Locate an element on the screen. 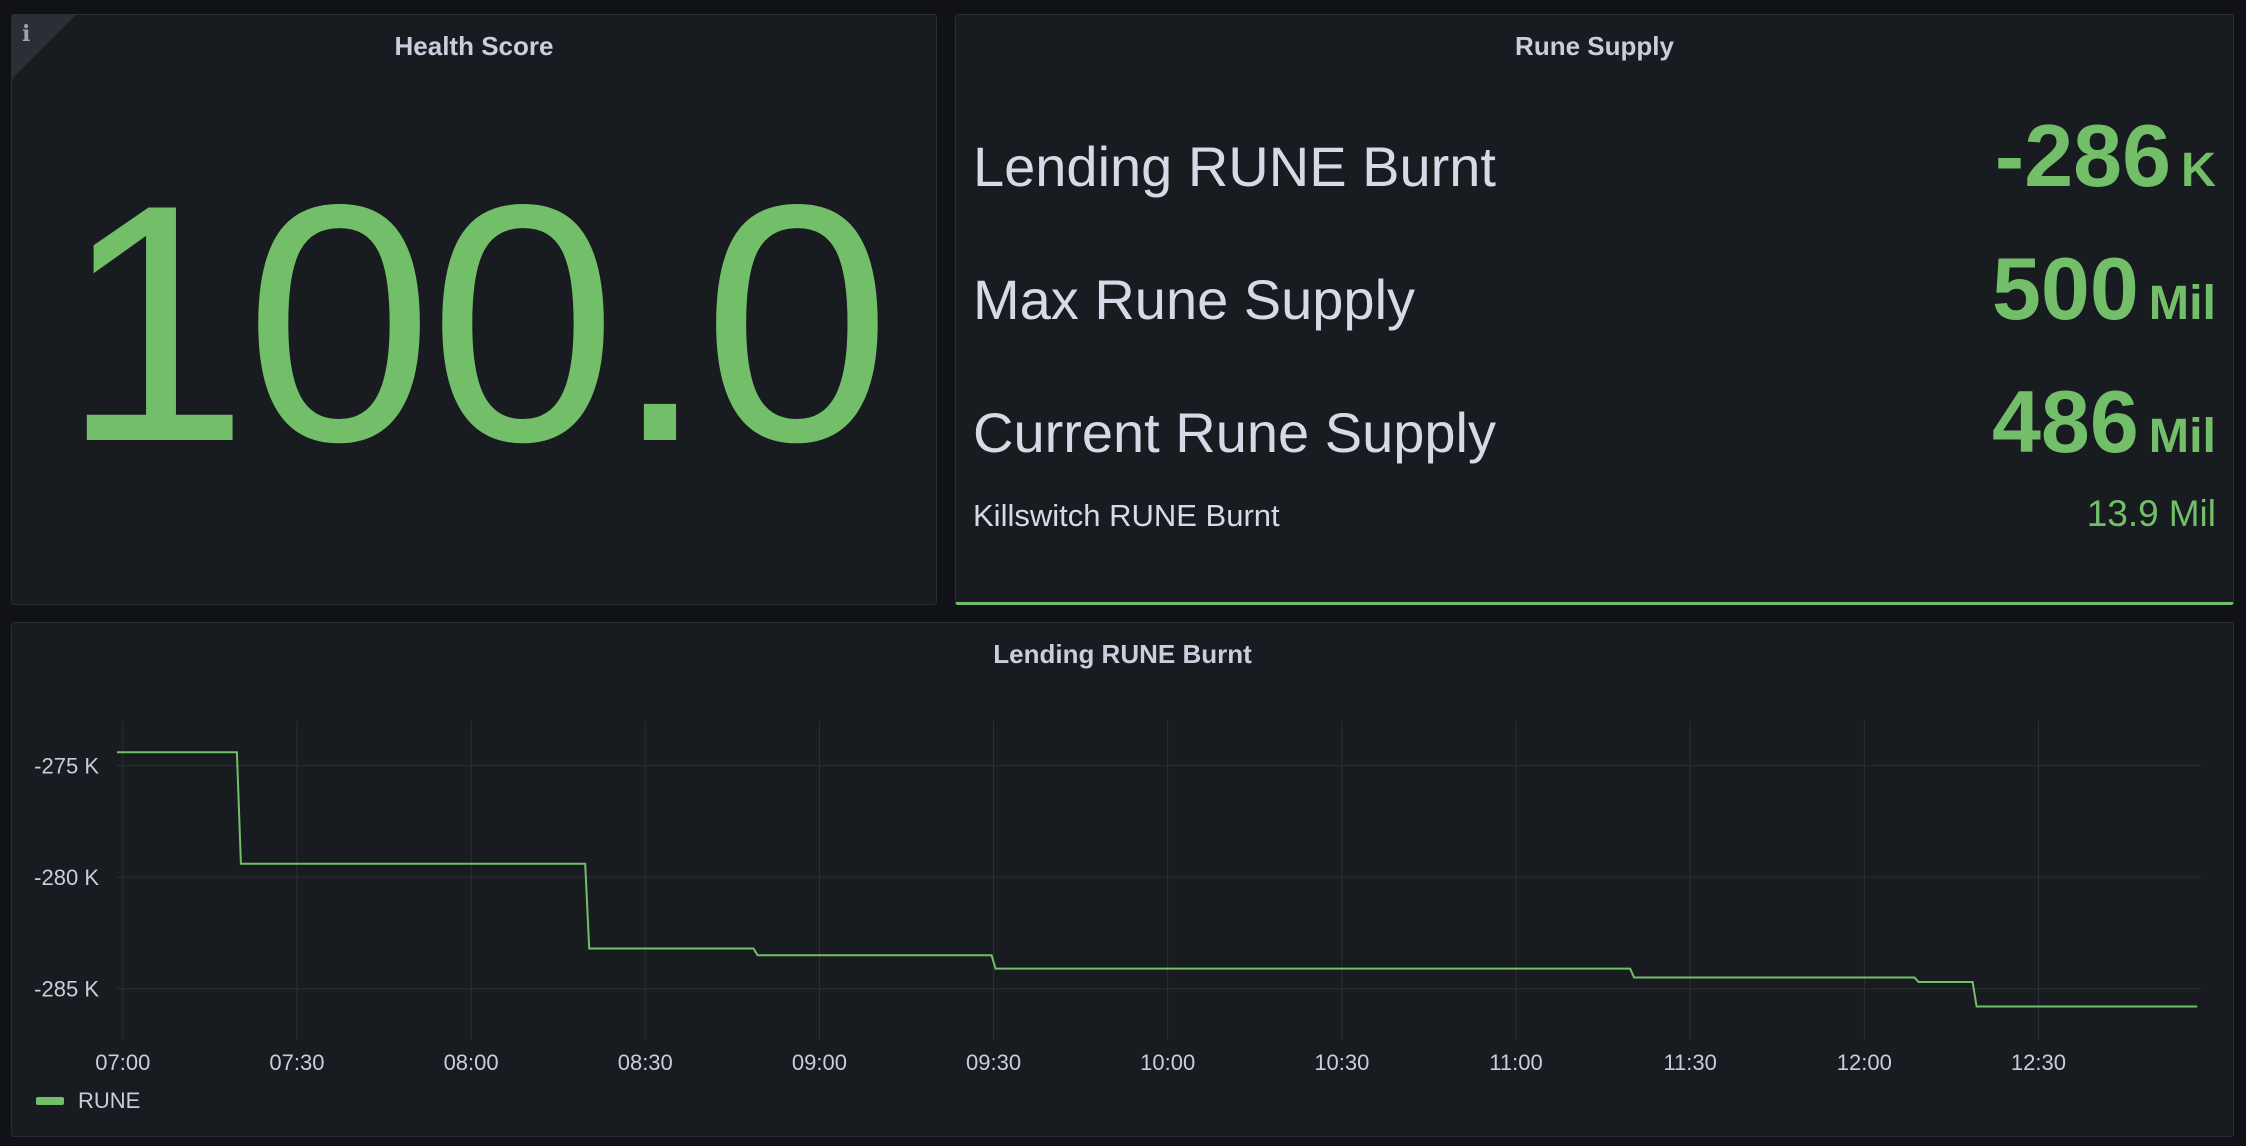  x-tick-label: 09:00 is located at coordinates (819, 1062).